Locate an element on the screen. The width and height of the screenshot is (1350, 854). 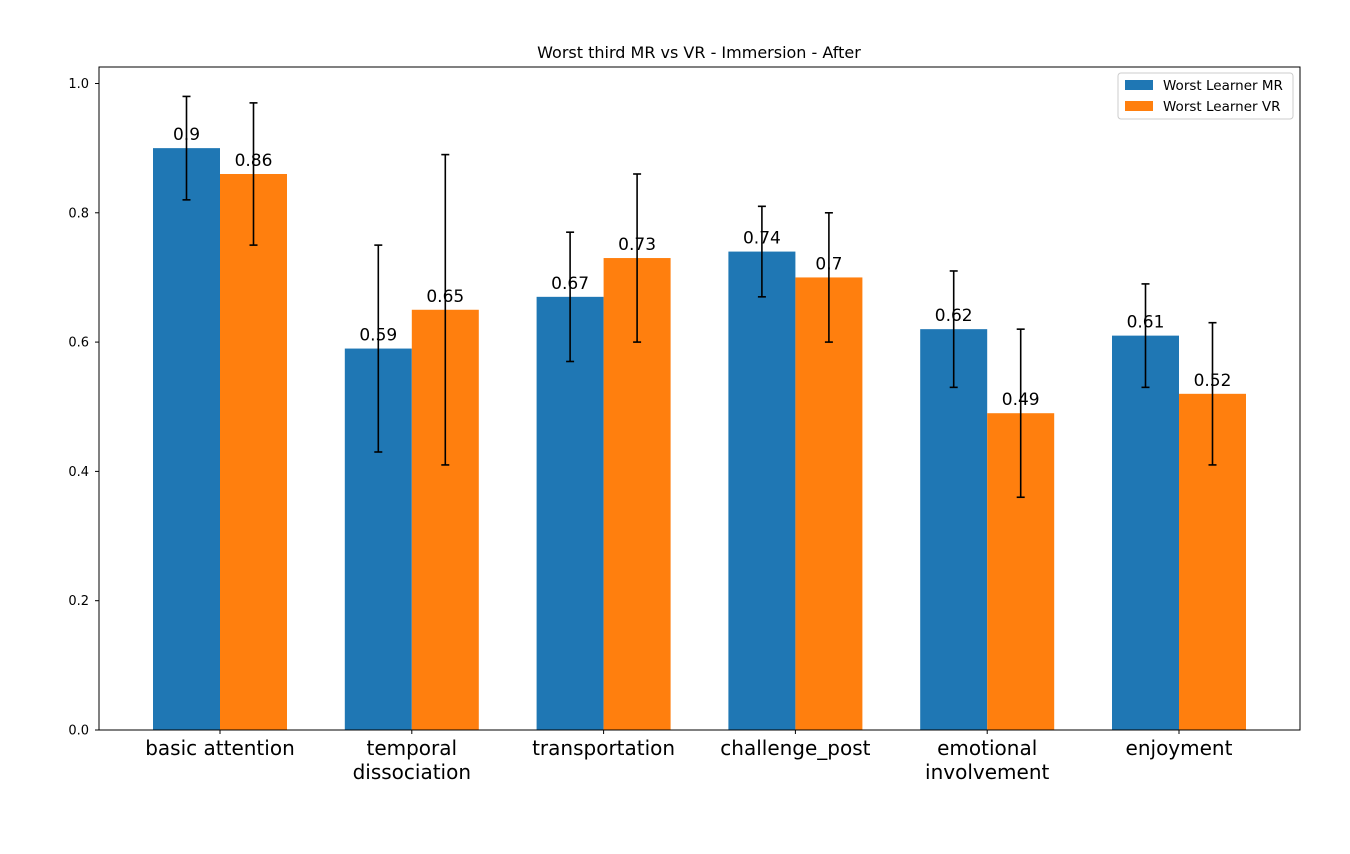
y-tick-label: 0.0 is located at coordinates (78, 731).